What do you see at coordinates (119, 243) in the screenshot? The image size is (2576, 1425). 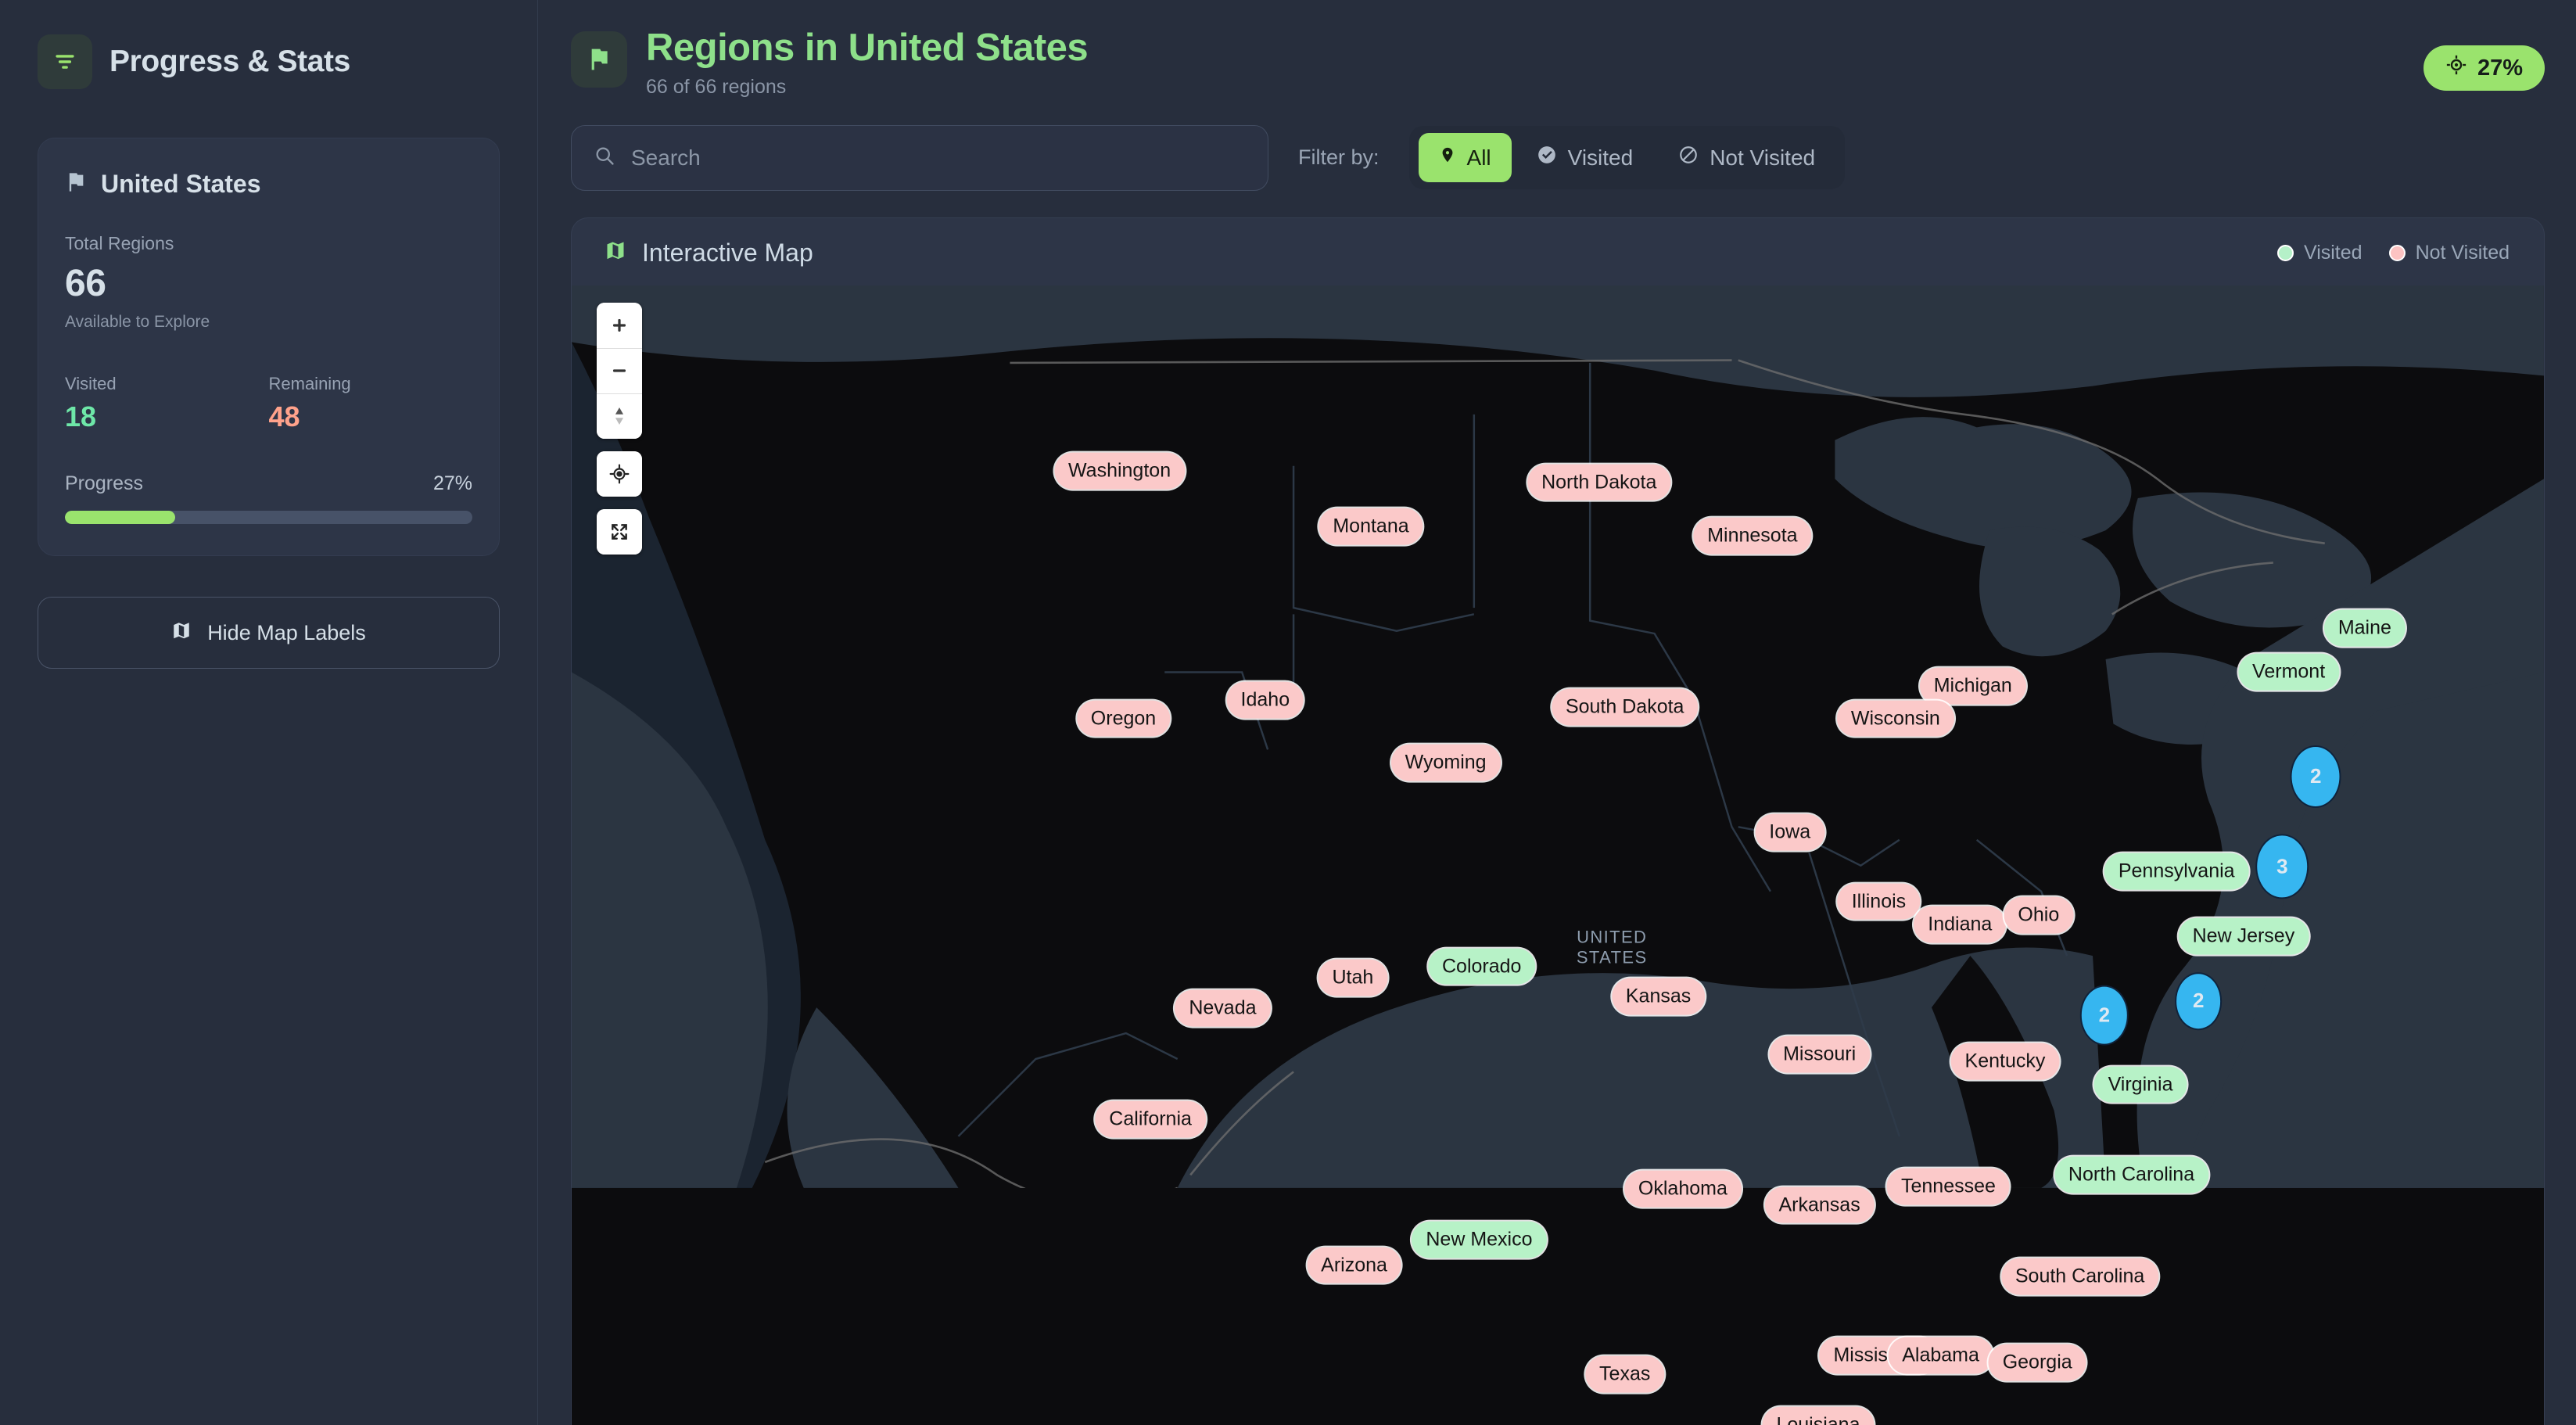 I see `total-regions-label: Total Regions` at bounding box center [119, 243].